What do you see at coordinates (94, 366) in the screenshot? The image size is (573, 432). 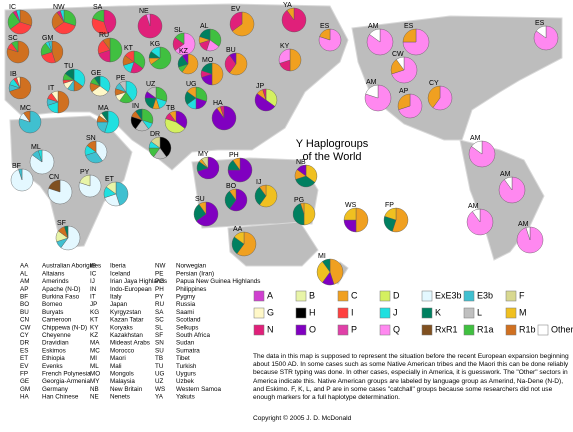 I see `abbreviation-code: ML` at bounding box center [94, 366].